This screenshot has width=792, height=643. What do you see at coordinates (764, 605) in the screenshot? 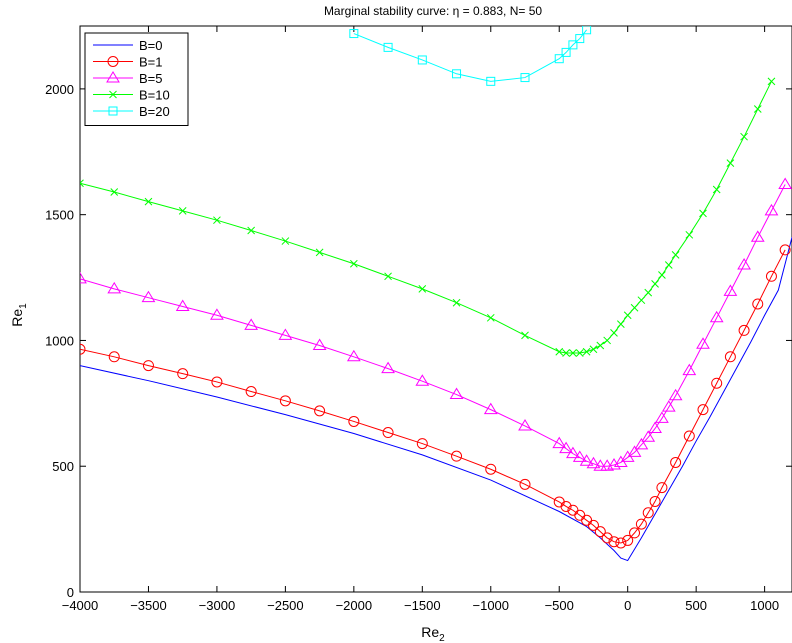
I see `x-tick-label: 1000` at bounding box center [764, 605].